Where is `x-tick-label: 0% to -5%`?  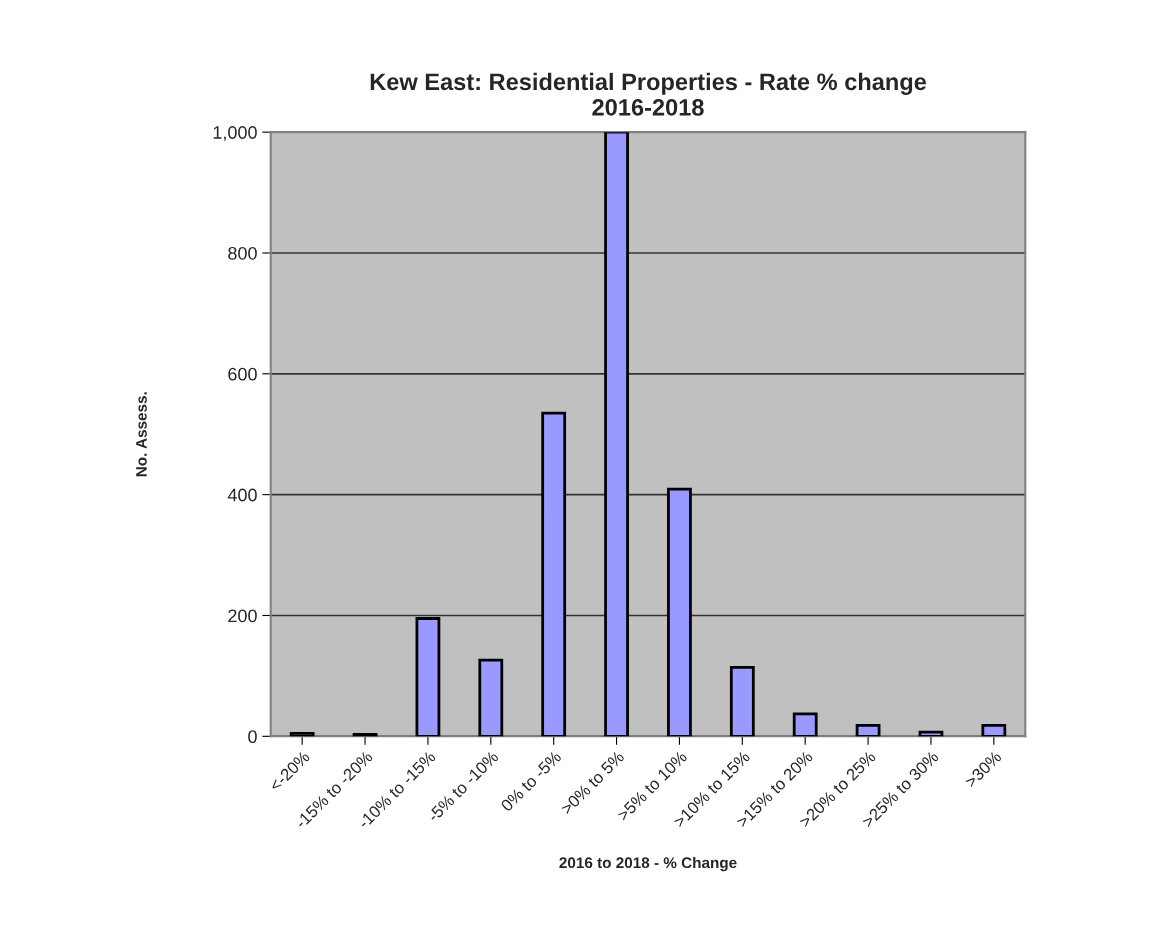
x-tick-label: 0% to -5% is located at coordinates (531, 781).